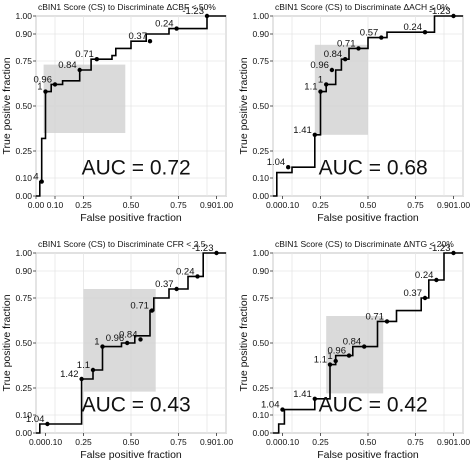  I want to click on cutoff-label: 1.04, so click(35, 419).